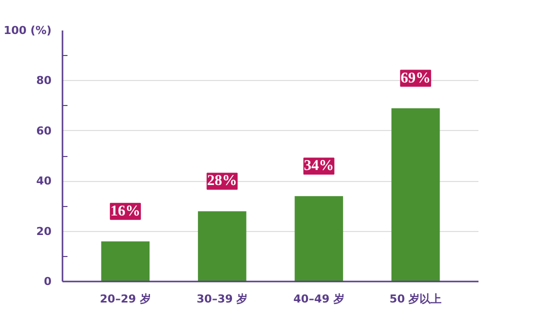 This screenshot has height=321, width=538. What do you see at coordinates (318, 299) in the screenshot?
I see `x-tick-label: 40–49 岁` at bounding box center [318, 299].